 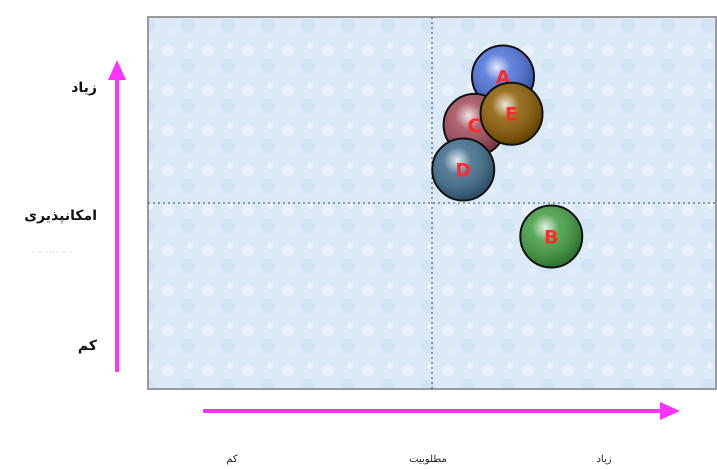 What do you see at coordinates (670, 411) in the screenshot?
I see `x-axis-arrowhead` at bounding box center [670, 411].